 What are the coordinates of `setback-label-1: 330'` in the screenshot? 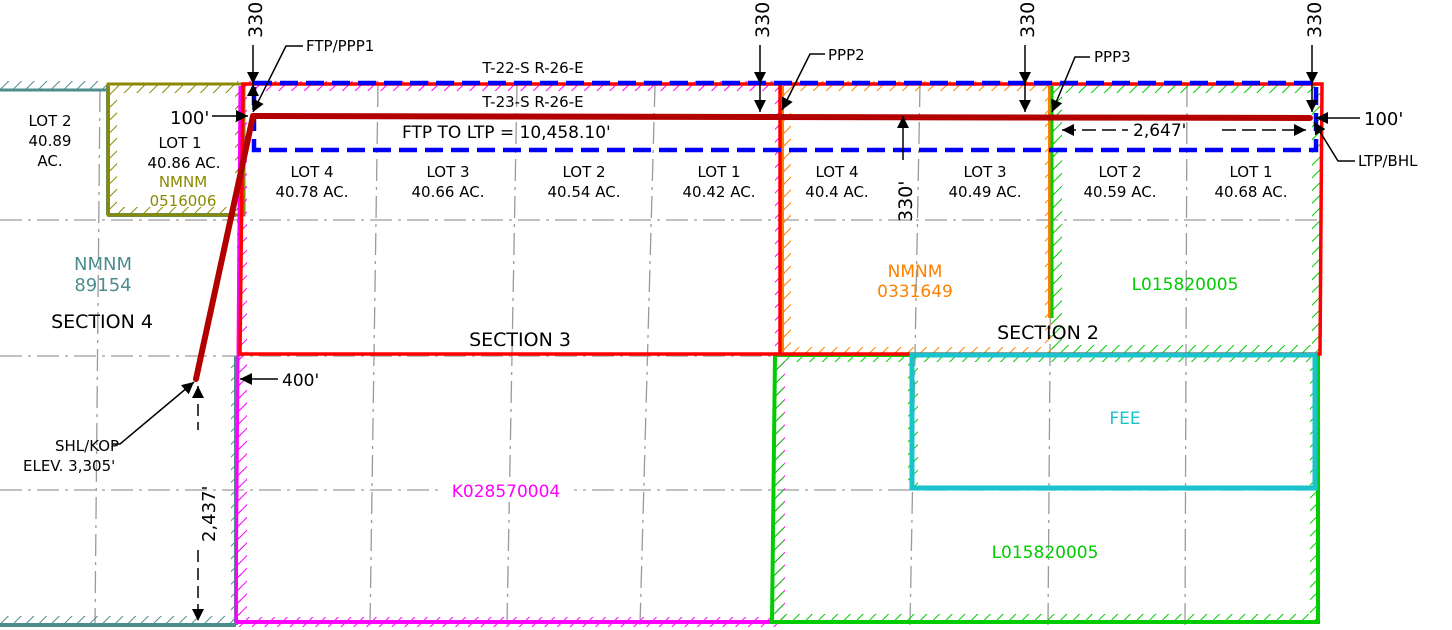 It's located at (256, 19).